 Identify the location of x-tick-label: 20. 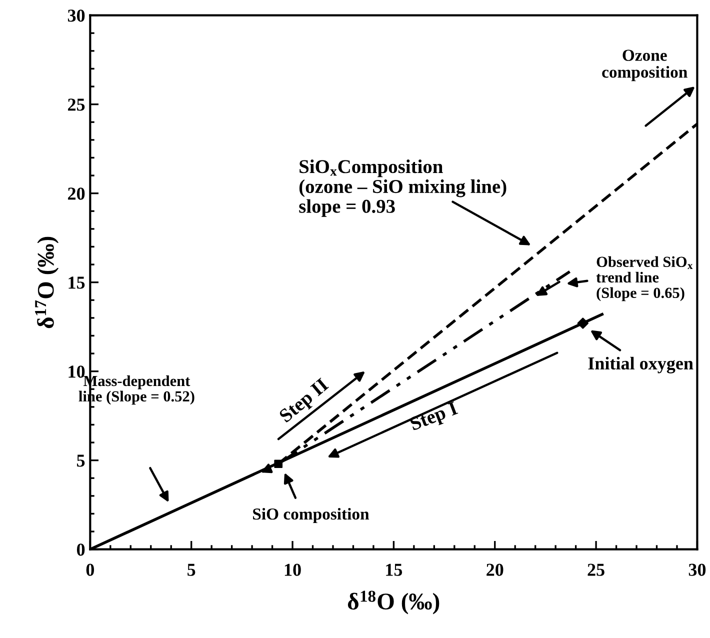
(495, 570).